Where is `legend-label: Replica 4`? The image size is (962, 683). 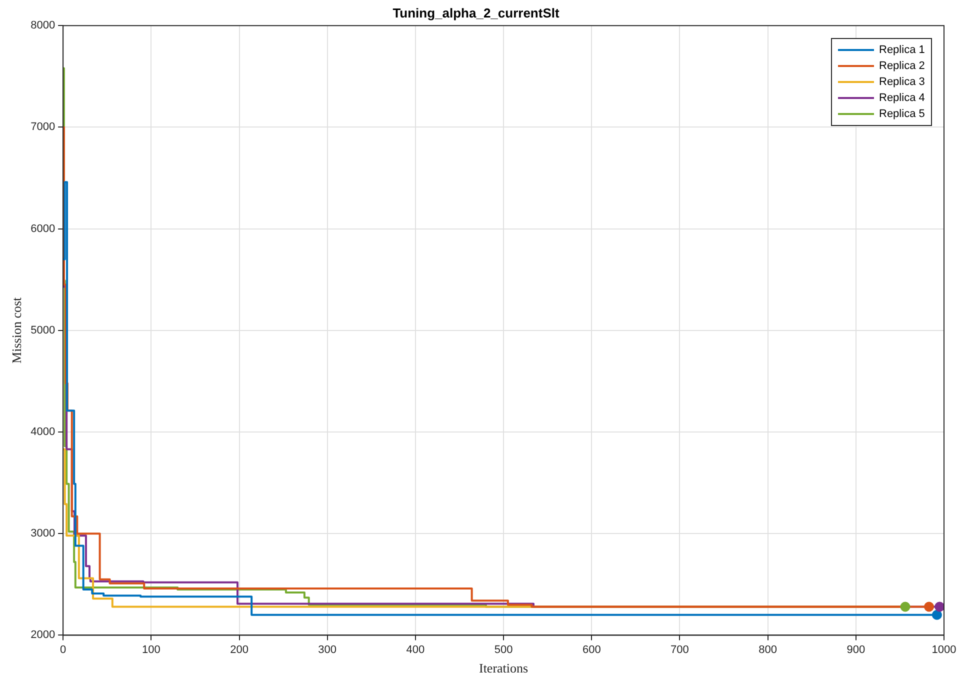 legend-label: Replica 4 is located at coordinates (902, 98).